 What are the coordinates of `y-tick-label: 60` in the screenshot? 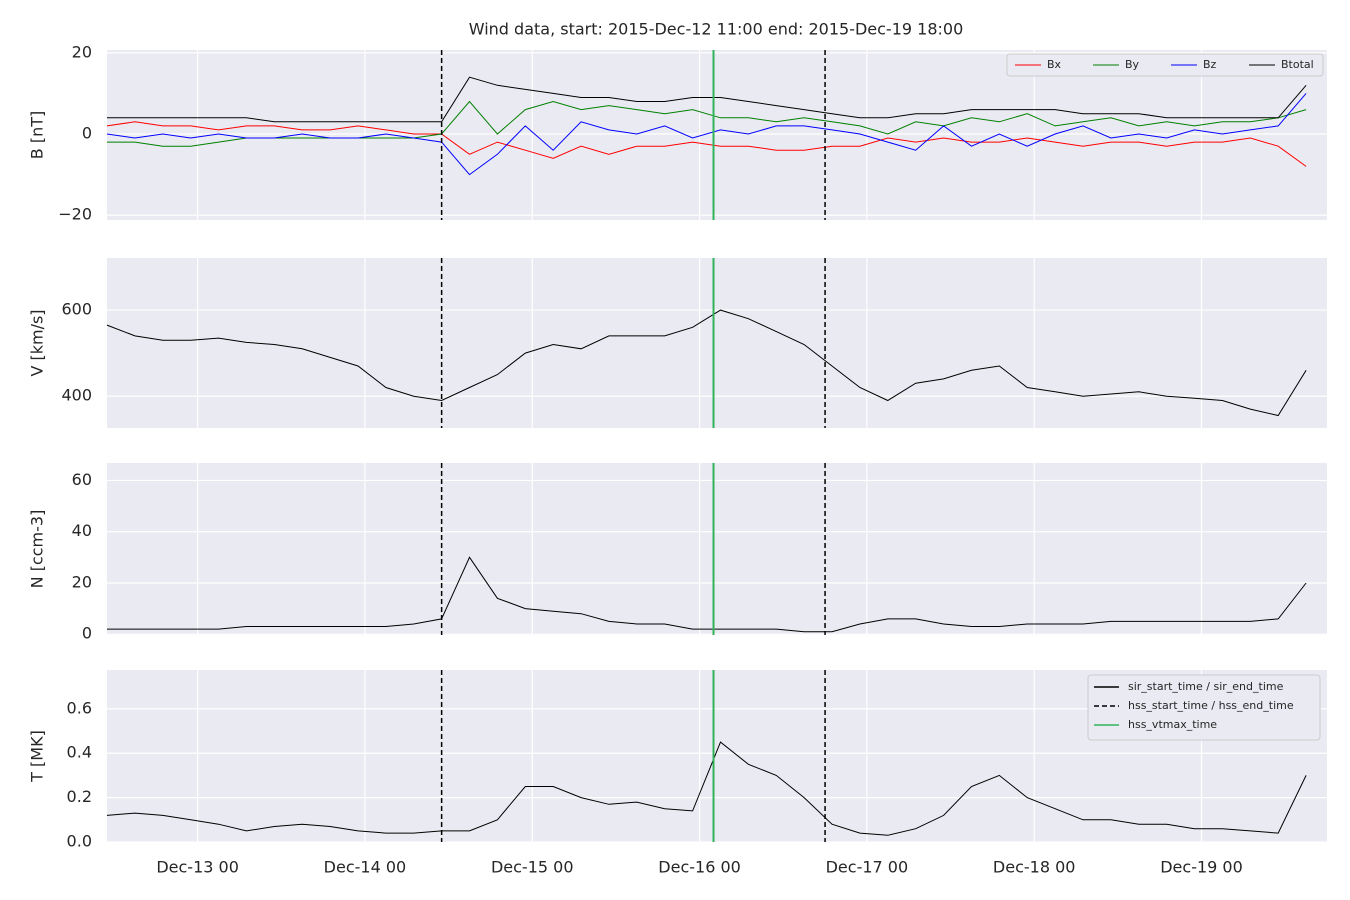 It's located at (82, 479).